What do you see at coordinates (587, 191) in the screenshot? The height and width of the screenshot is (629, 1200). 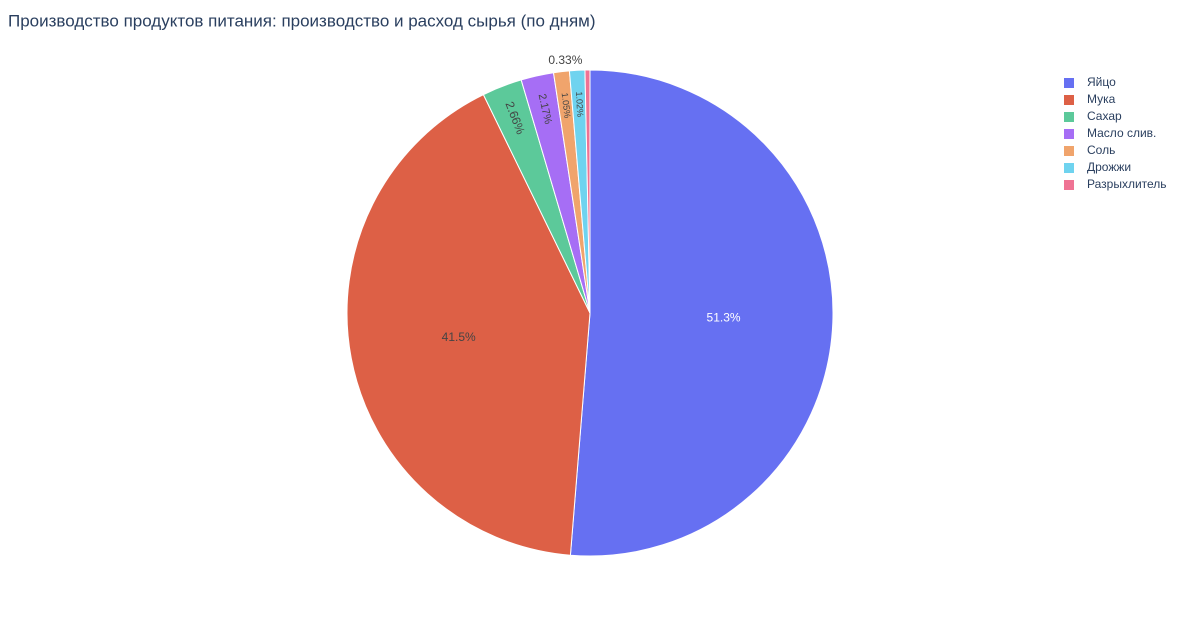 I see `pie-slice` at bounding box center [587, 191].